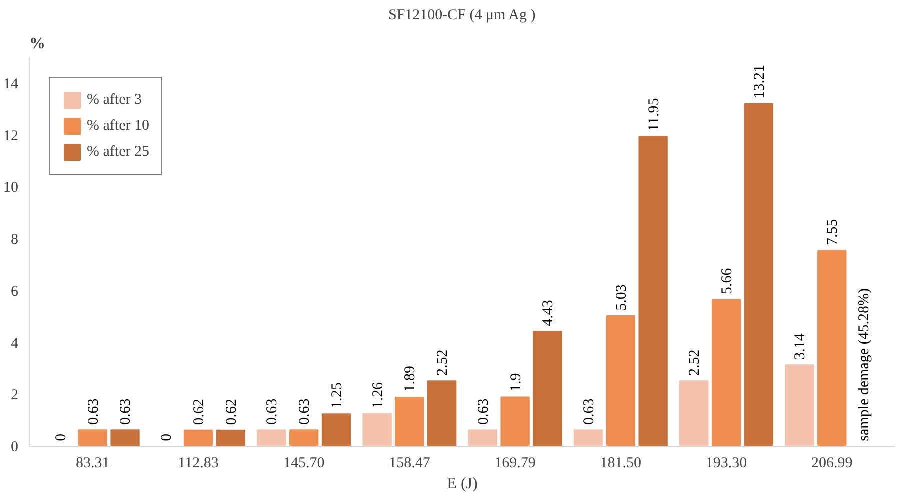 The image size is (907, 501). What do you see at coordinates (15, 344) in the screenshot?
I see `y-tick-label: 4` at bounding box center [15, 344].